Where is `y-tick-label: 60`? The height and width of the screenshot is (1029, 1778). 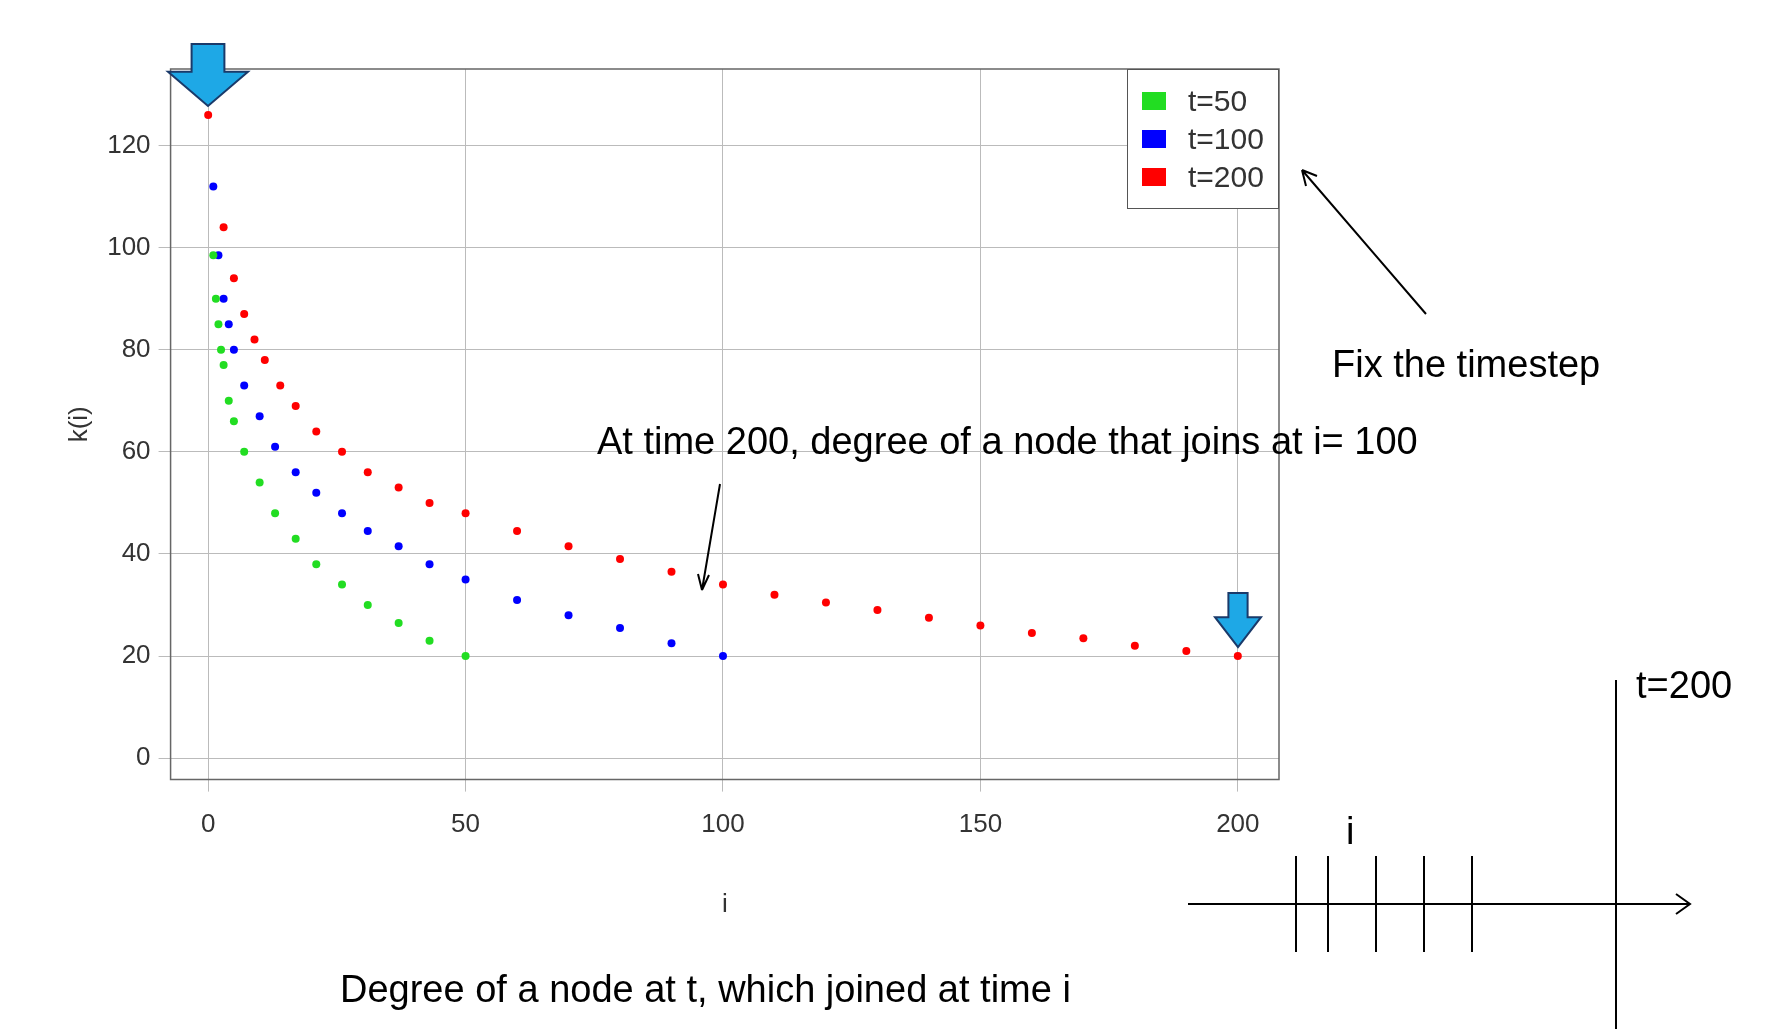 y-tick-label: 60 is located at coordinates (136, 450).